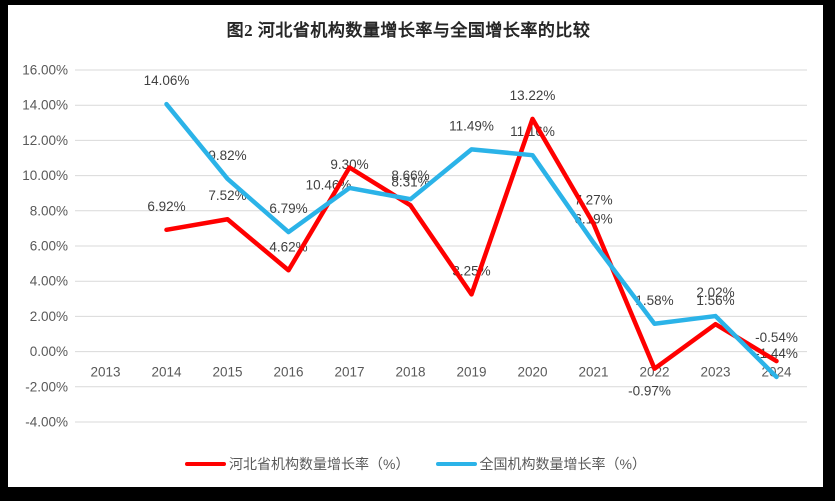 Image resolution: width=835 pixels, height=501 pixels. What do you see at coordinates (45, 105) in the screenshot?
I see `svg-text: 14.00%` at bounding box center [45, 105].